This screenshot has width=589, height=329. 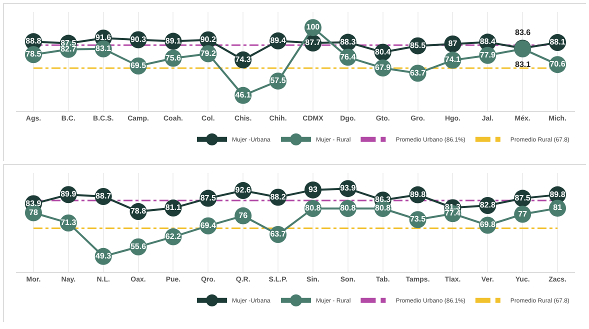 What do you see at coordinates (383, 67) in the screenshot?
I see `data-label: 67.9` at bounding box center [383, 67].